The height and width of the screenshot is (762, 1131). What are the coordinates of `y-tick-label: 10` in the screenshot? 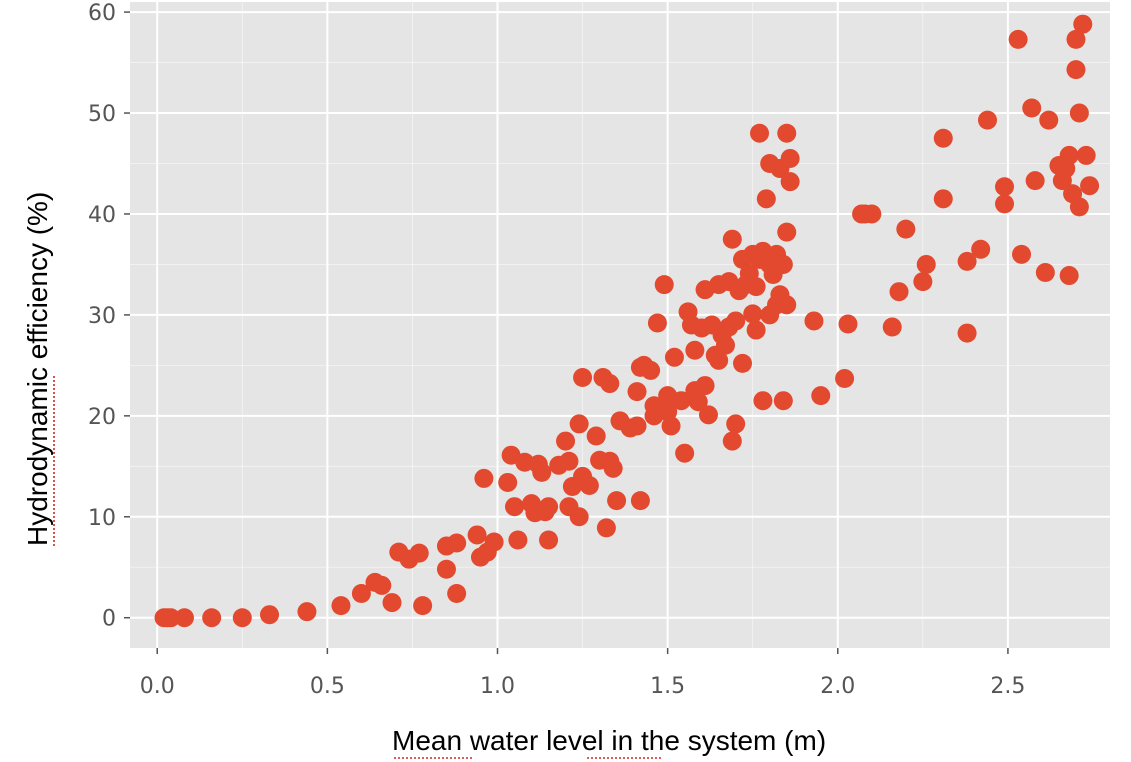 It's located at (102, 518).